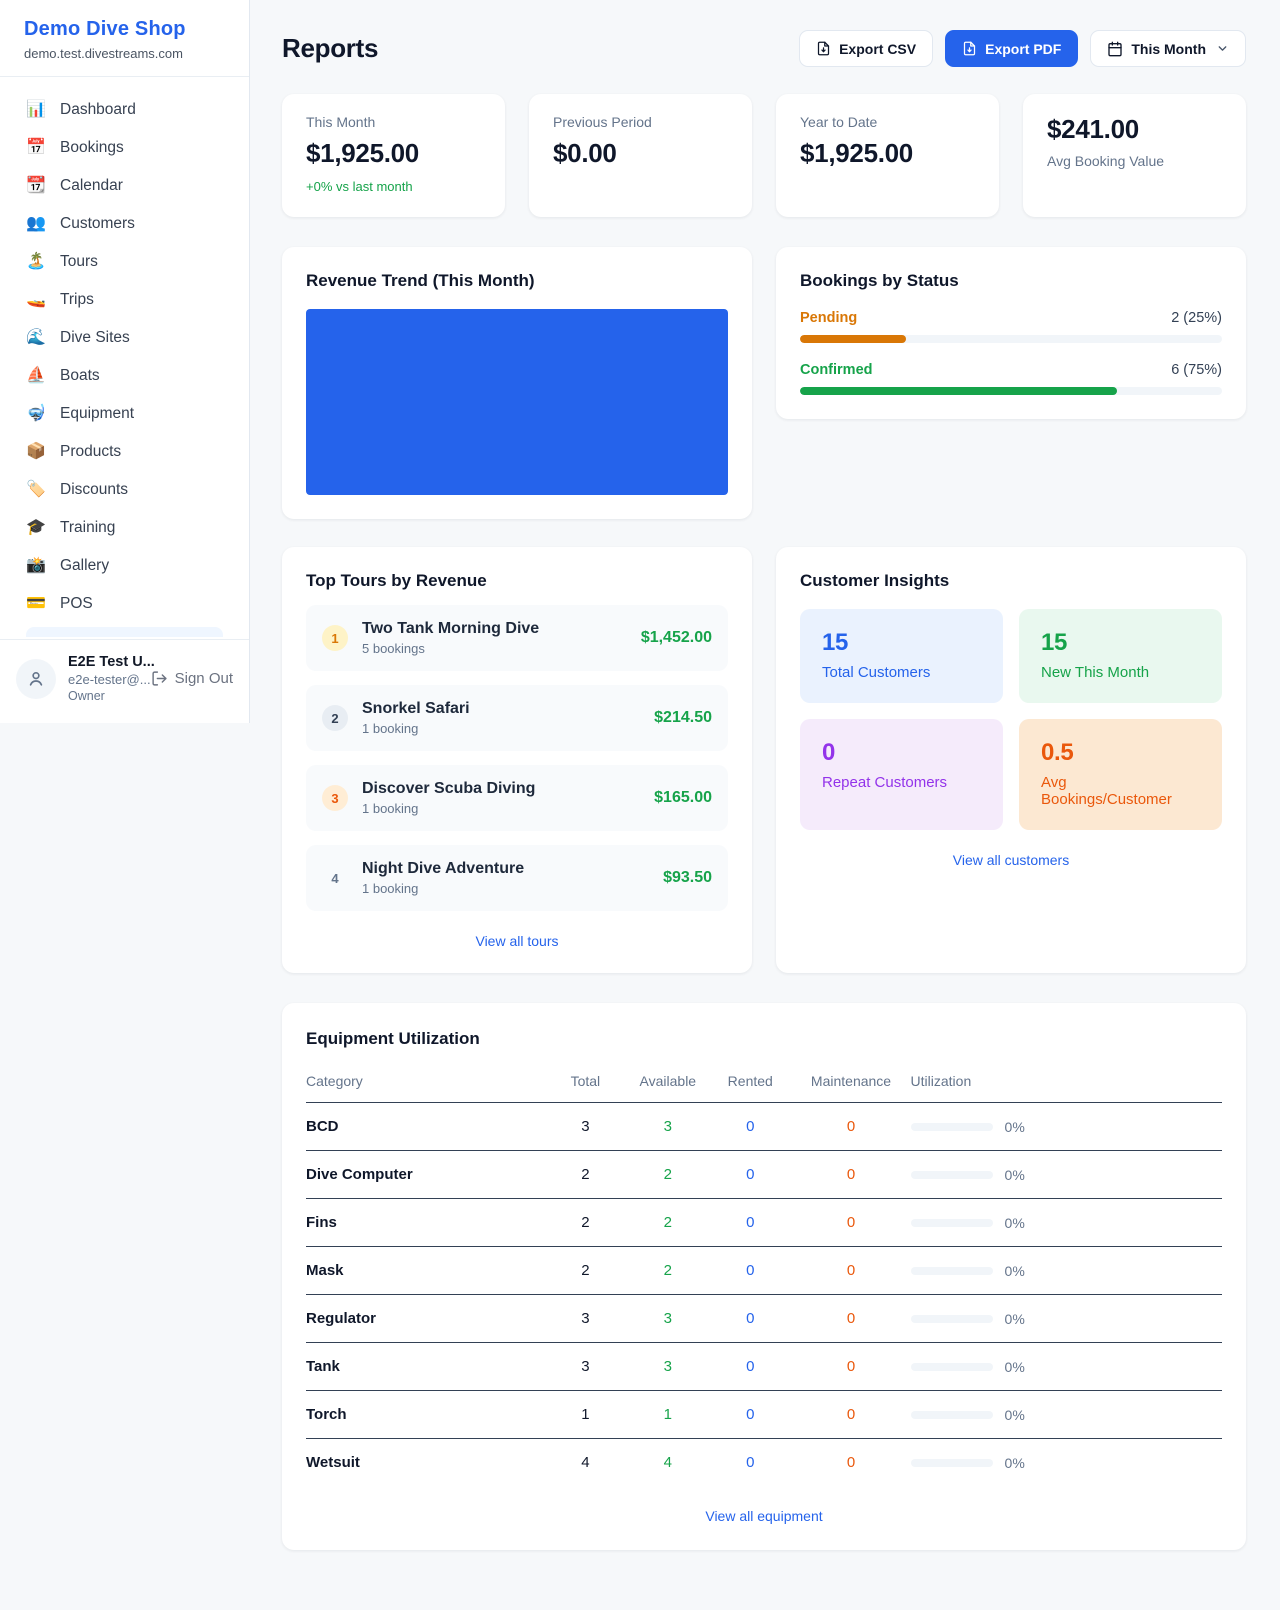 The image size is (1280, 1610). Describe the element at coordinates (36, 147) in the screenshot. I see `calendar-date-icon: 📅` at that location.